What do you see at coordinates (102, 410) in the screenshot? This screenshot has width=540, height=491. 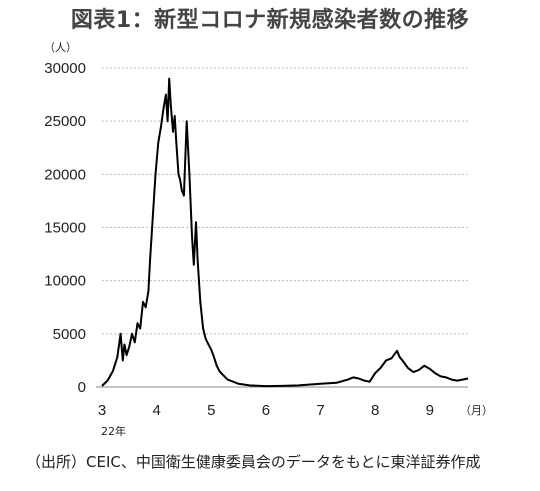 I see `x-tick-label: 3` at bounding box center [102, 410].